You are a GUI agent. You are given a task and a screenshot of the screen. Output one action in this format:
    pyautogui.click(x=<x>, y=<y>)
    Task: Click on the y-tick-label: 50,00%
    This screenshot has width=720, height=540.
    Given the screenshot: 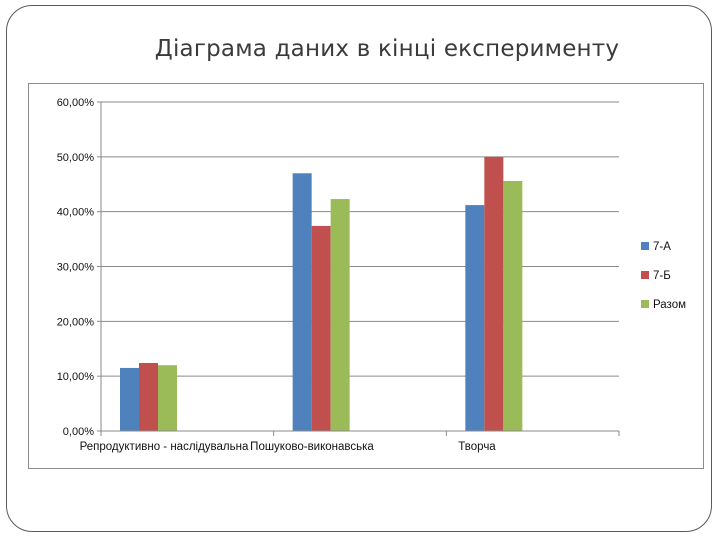 What is the action you would take?
    pyautogui.click(x=76, y=158)
    